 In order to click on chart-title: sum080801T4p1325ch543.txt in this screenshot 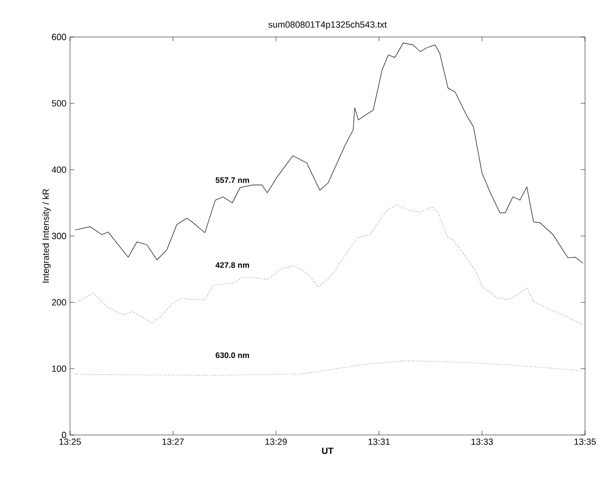, I will do `click(327, 25)`.